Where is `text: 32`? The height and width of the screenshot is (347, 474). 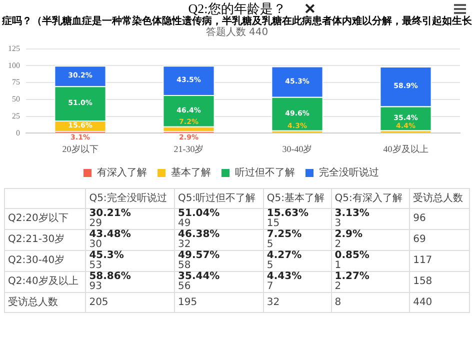 text: 32 is located at coordinates (273, 302).